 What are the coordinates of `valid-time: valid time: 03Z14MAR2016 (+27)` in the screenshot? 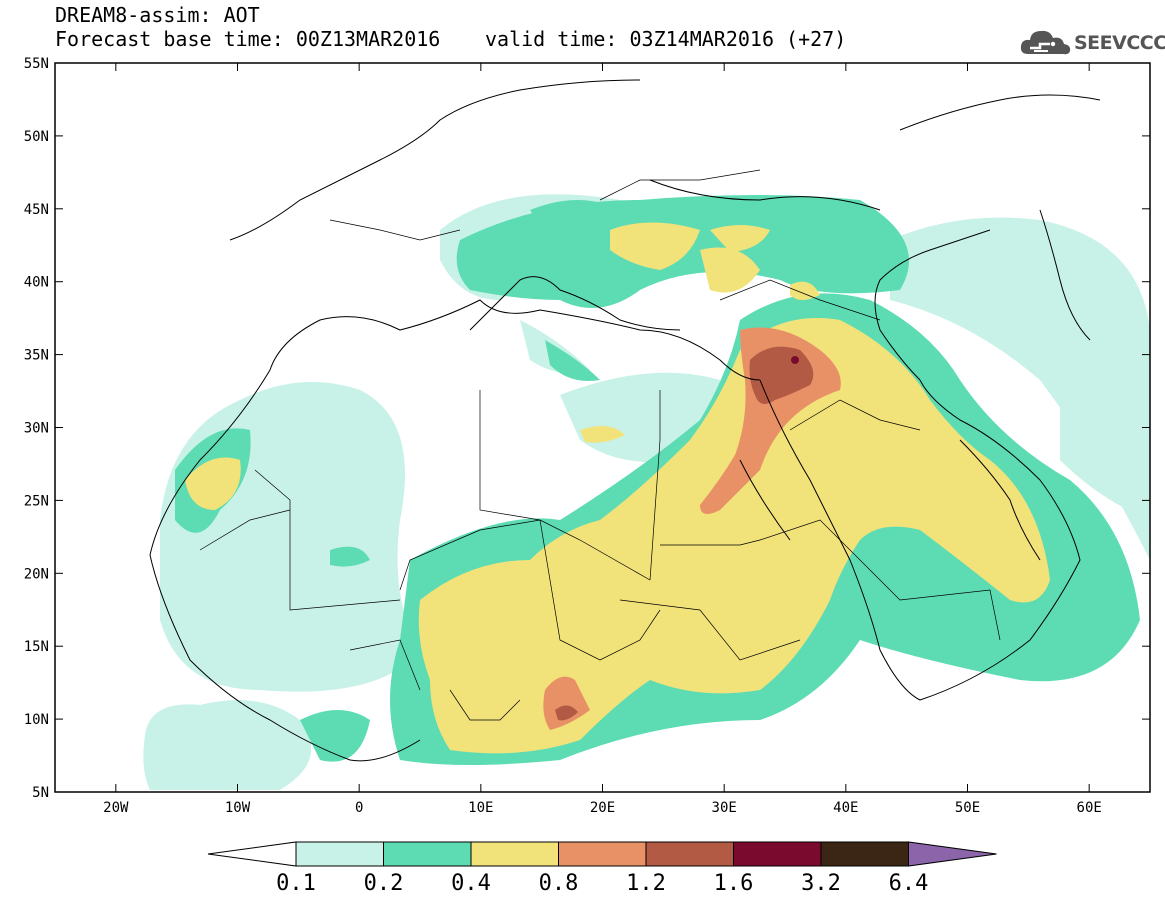 It's located at (666, 39).